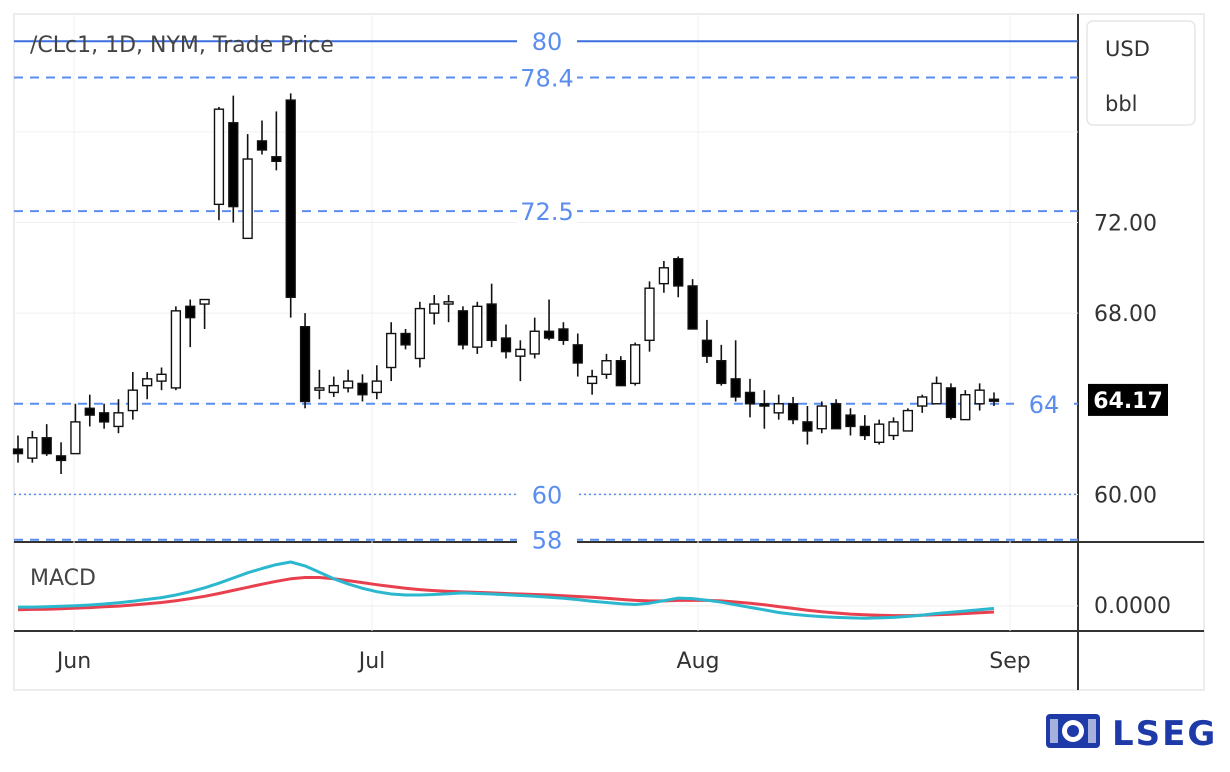  I want to click on x-tick-label-aug: Aug, so click(698, 661).